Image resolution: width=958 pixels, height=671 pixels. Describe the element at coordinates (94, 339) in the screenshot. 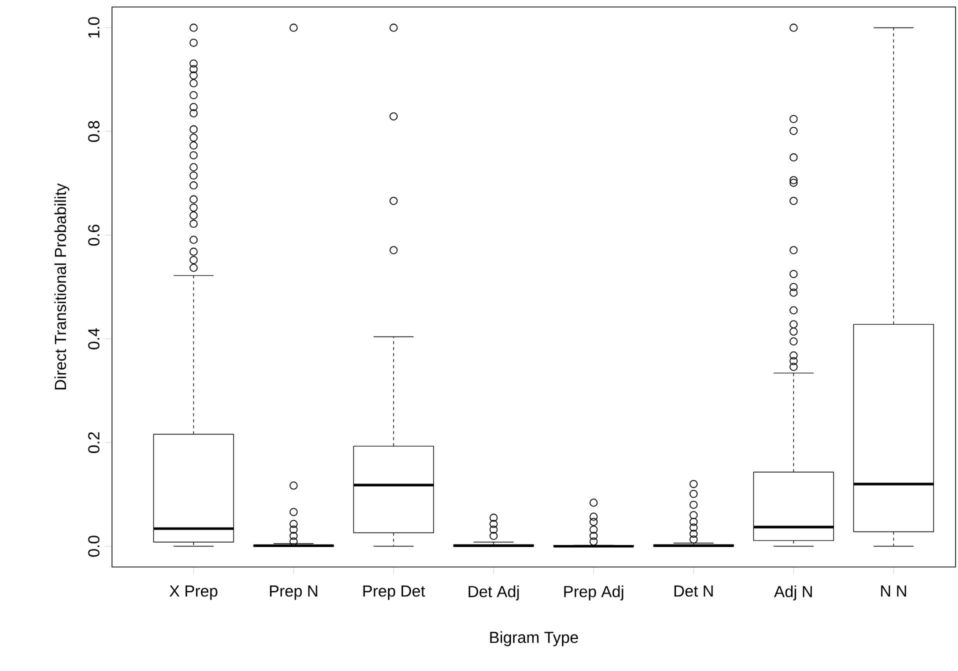

I see `y-tick-label: 0.4` at that location.